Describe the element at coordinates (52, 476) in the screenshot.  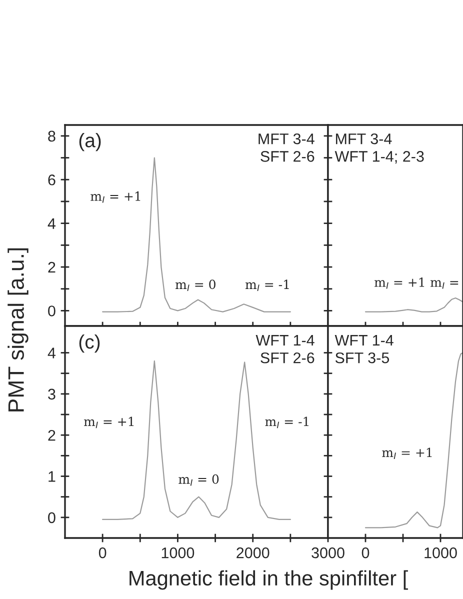
I see `y-tick-label: 1` at that location.